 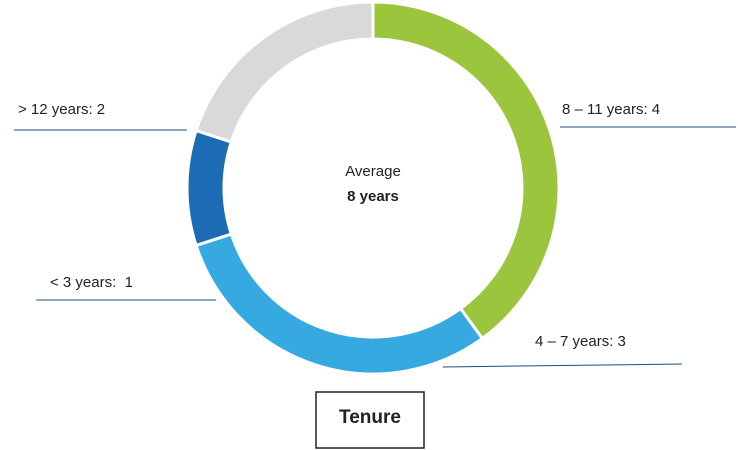 What do you see at coordinates (373, 196) in the screenshot?
I see `center-value: 8 years` at bounding box center [373, 196].